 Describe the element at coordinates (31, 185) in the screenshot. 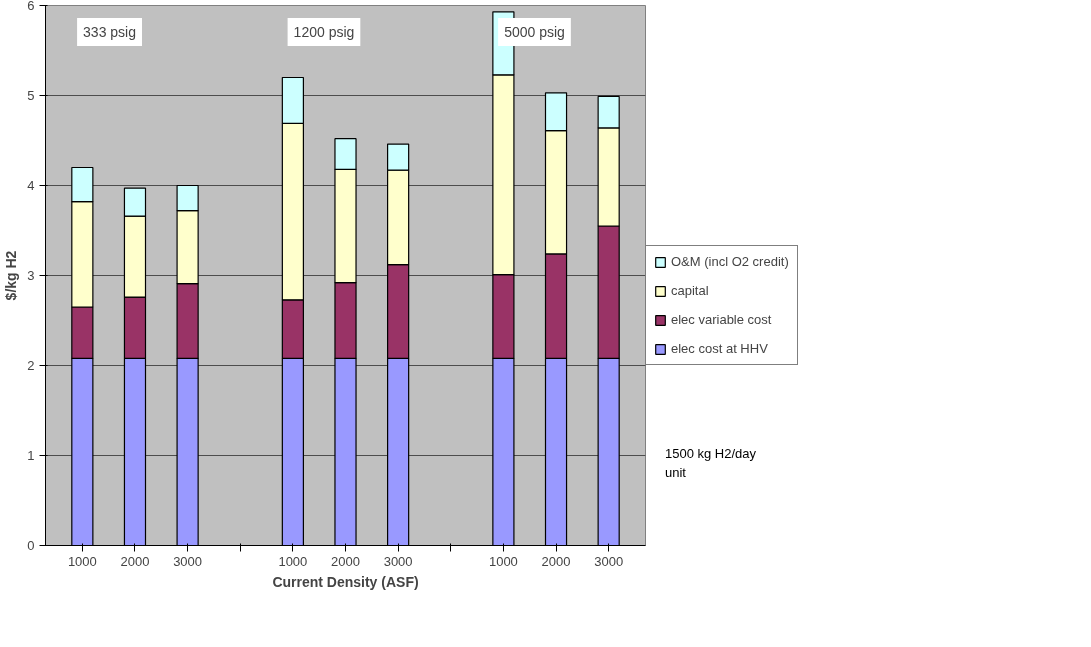

I see `y-tick-label: 4` at that location.